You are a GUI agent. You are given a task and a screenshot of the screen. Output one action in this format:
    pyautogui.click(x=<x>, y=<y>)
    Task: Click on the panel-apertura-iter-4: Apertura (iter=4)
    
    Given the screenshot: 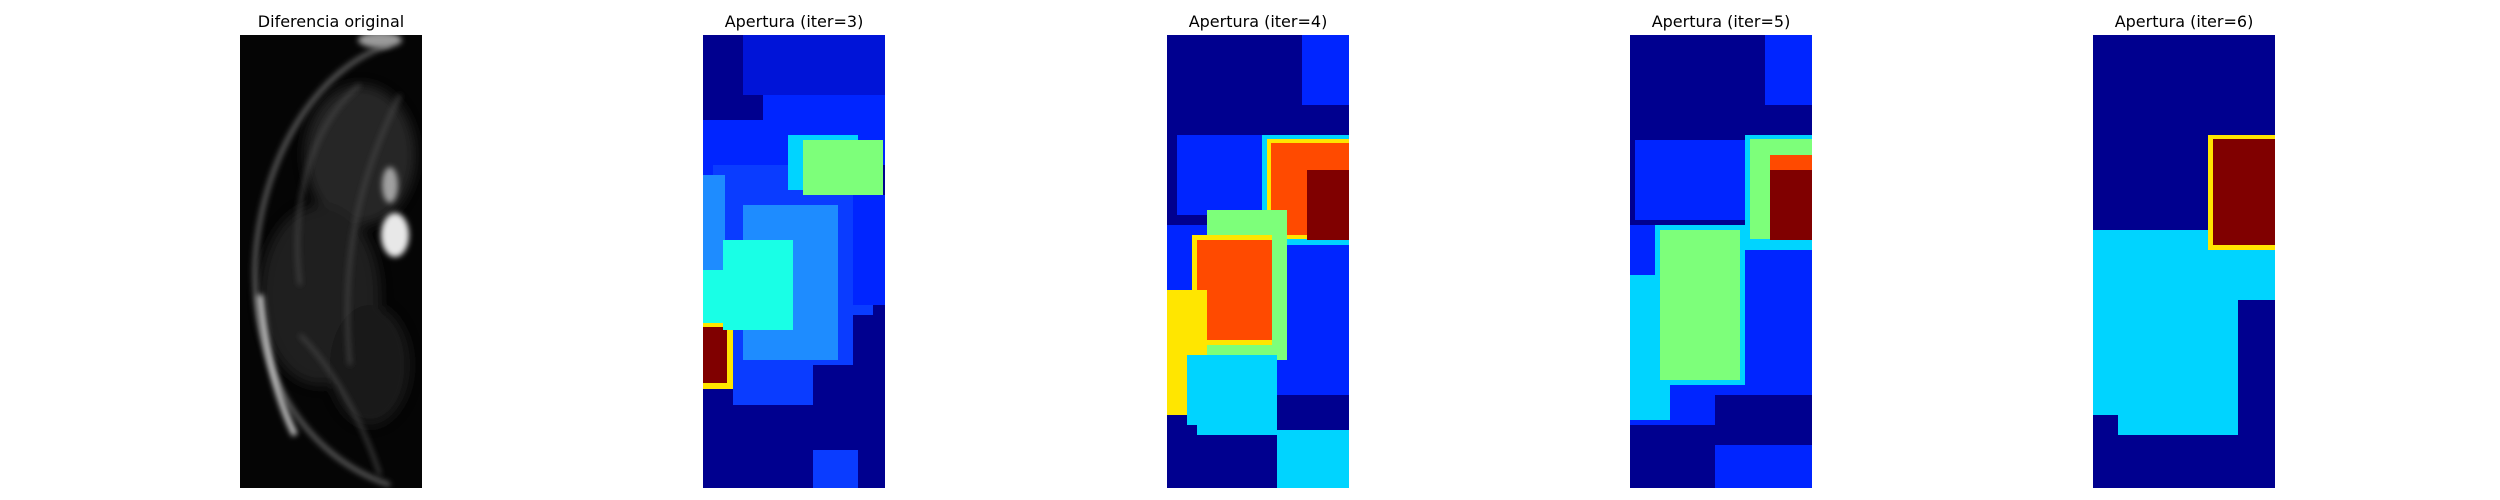 What is the action you would take?
    pyautogui.click(x=1258, y=250)
    